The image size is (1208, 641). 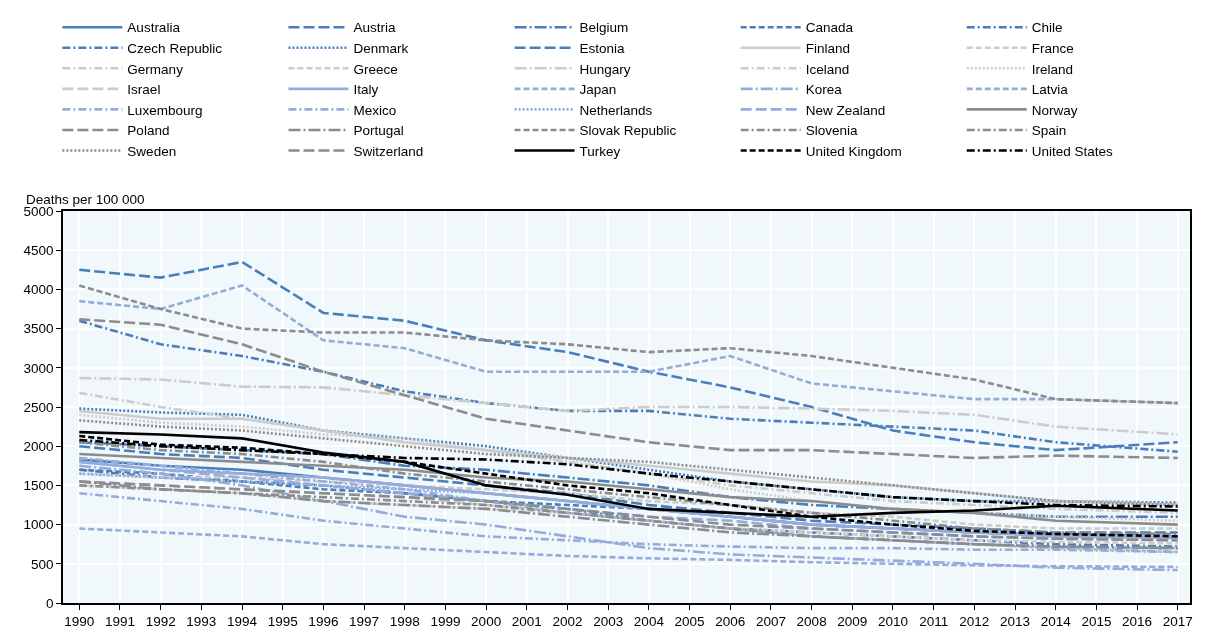 What do you see at coordinates (160, 621) in the screenshot?
I see `x-tick-label: 1992` at bounding box center [160, 621].